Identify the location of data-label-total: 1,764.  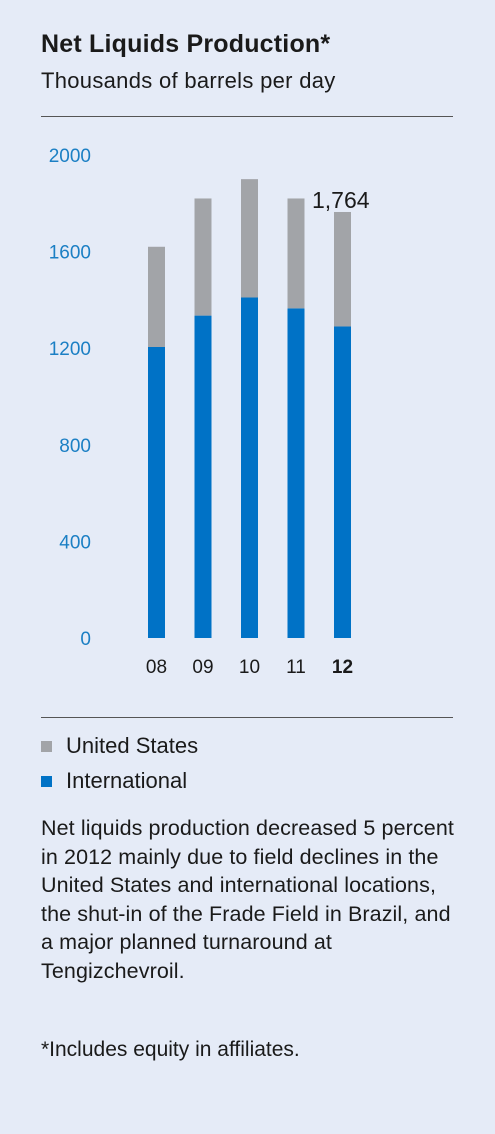
(341, 200).